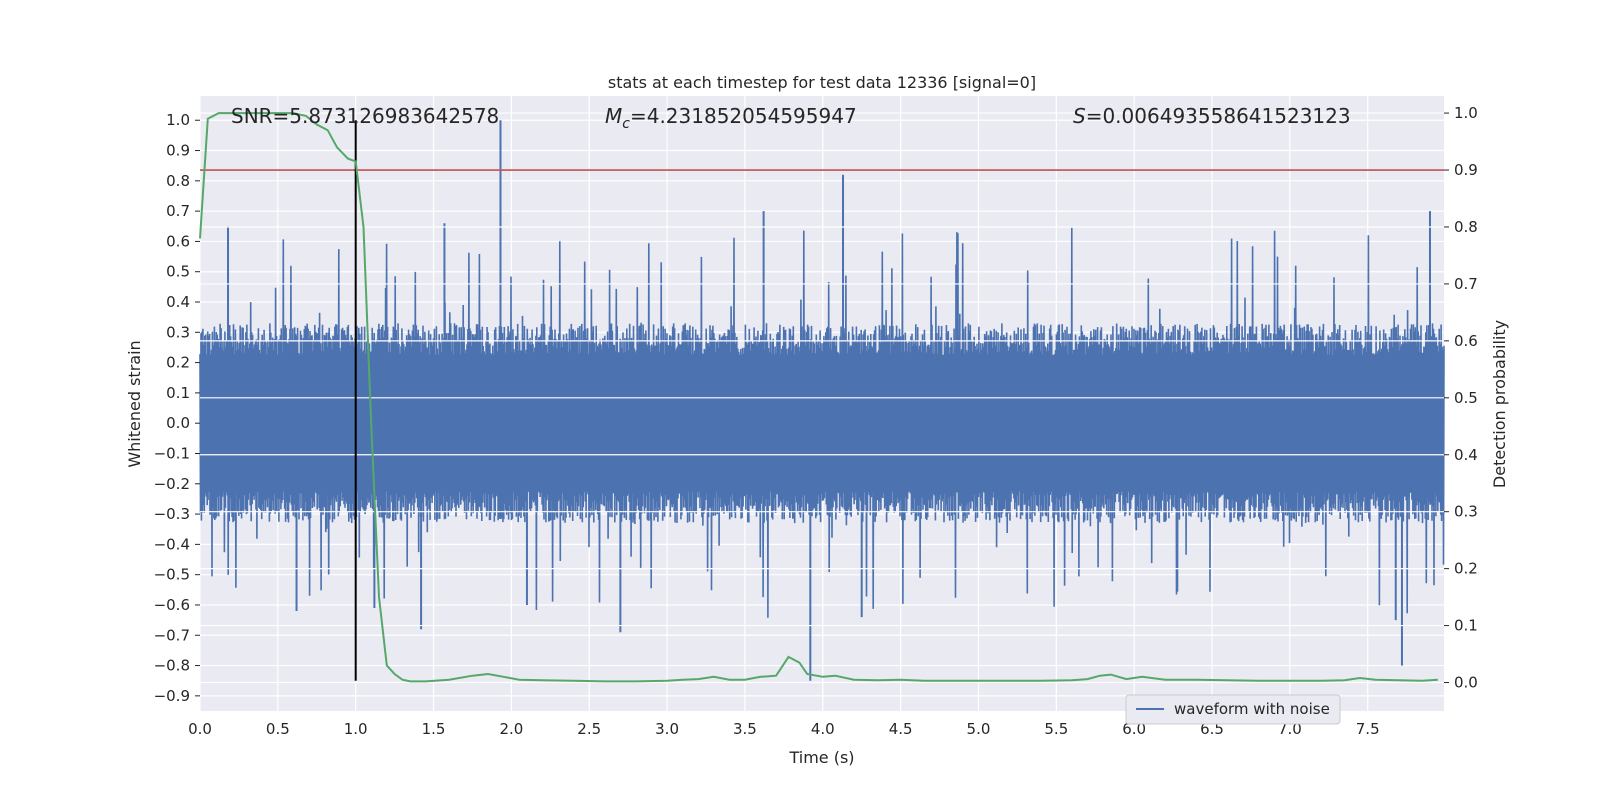  Describe the element at coordinates (178, 302) in the screenshot. I see `y-tick-label: 0.4` at that location.